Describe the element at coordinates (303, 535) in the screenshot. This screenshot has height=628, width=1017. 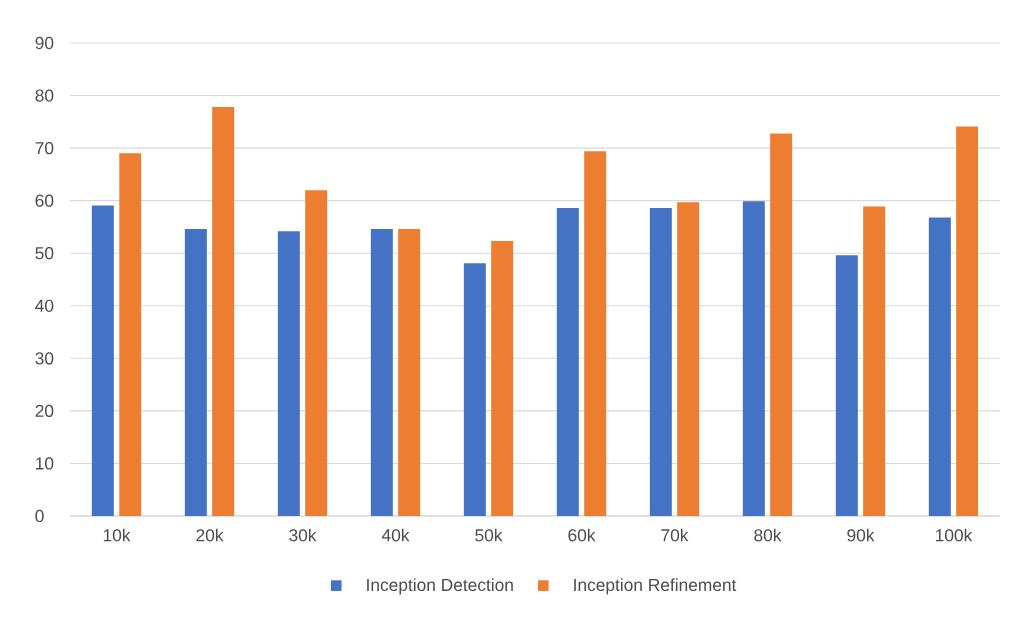
I see `x-tick-label: 30k` at that location.